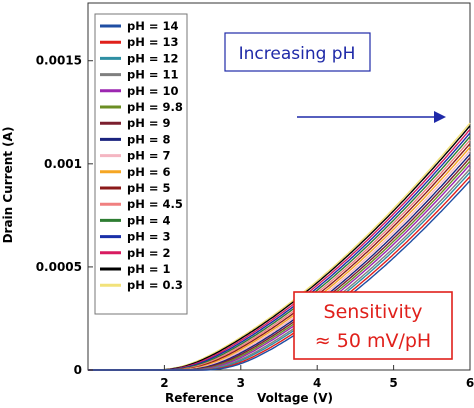  Describe the element at coordinates (153, 42) in the screenshot. I see `legend-label: pH = 13` at that location.